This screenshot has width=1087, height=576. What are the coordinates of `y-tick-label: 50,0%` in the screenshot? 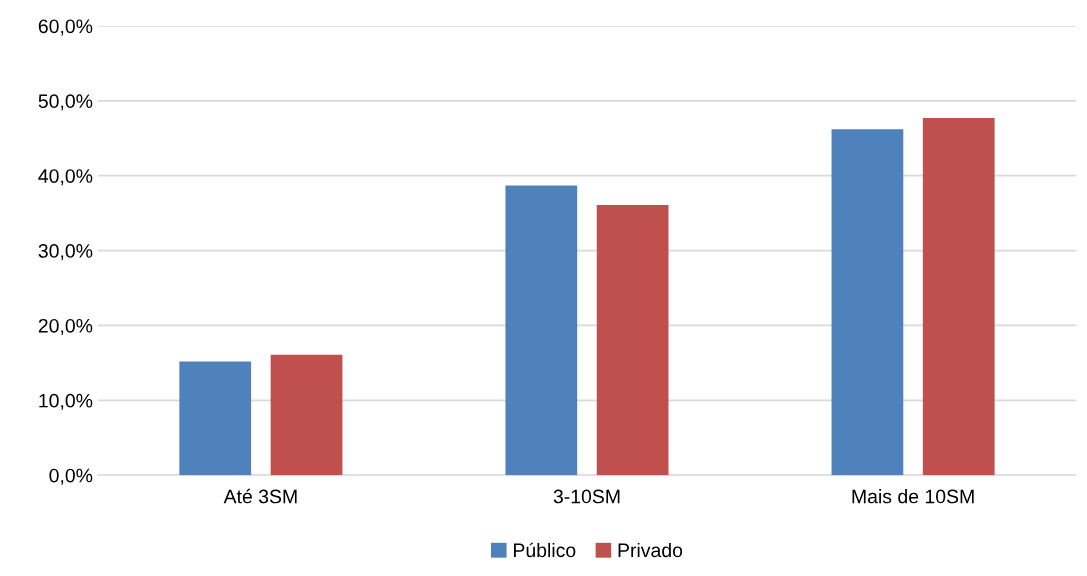 It's located at (65, 102).